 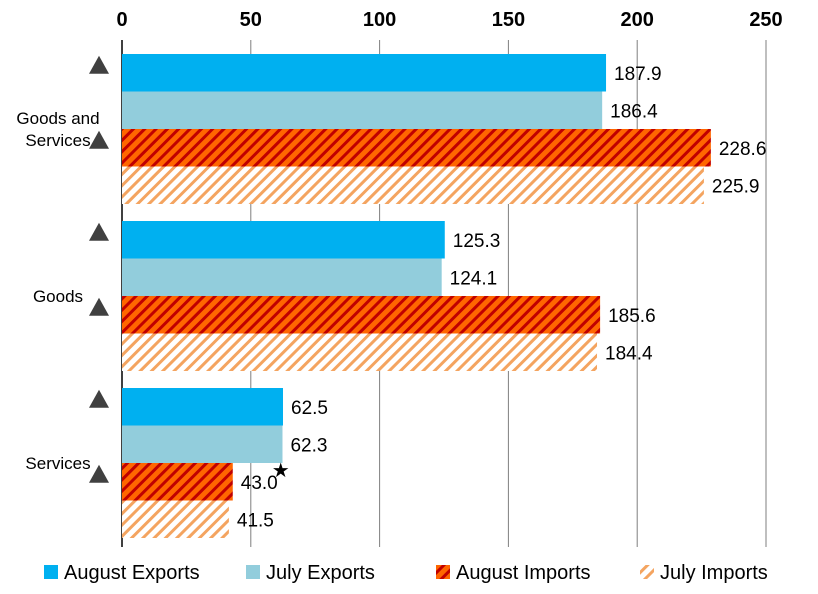 What do you see at coordinates (320, 573) in the screenshot?
I see `legend-label: July Exports` at bounding box center [320, 573].